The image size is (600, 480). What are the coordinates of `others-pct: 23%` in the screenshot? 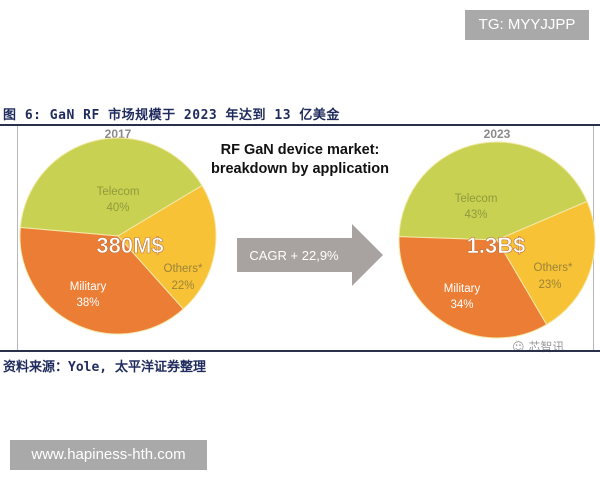 It's located at (549, 285).